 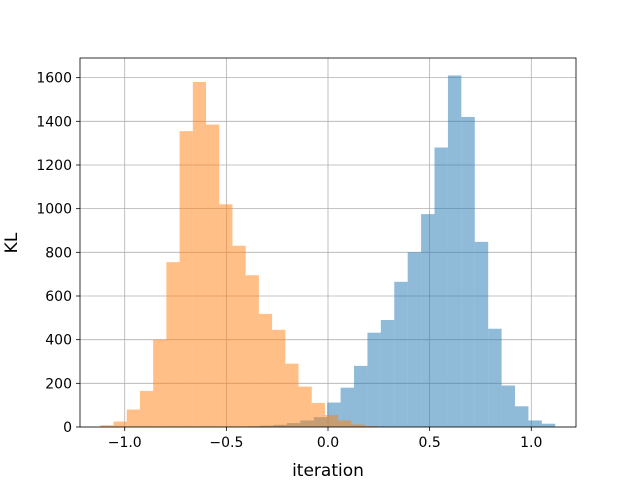 What do you see at coordinates (226, 443) in the screenshot?
I see `x-tick-label-1: −0.5` at bounding box center [226, 443].